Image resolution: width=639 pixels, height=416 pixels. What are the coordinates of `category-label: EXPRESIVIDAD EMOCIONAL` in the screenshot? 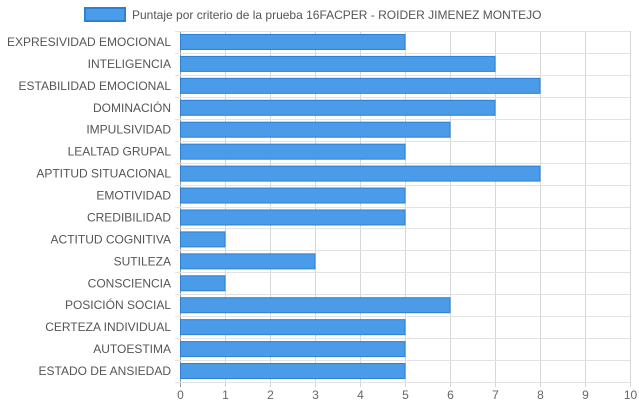 It's located at (89, 42).